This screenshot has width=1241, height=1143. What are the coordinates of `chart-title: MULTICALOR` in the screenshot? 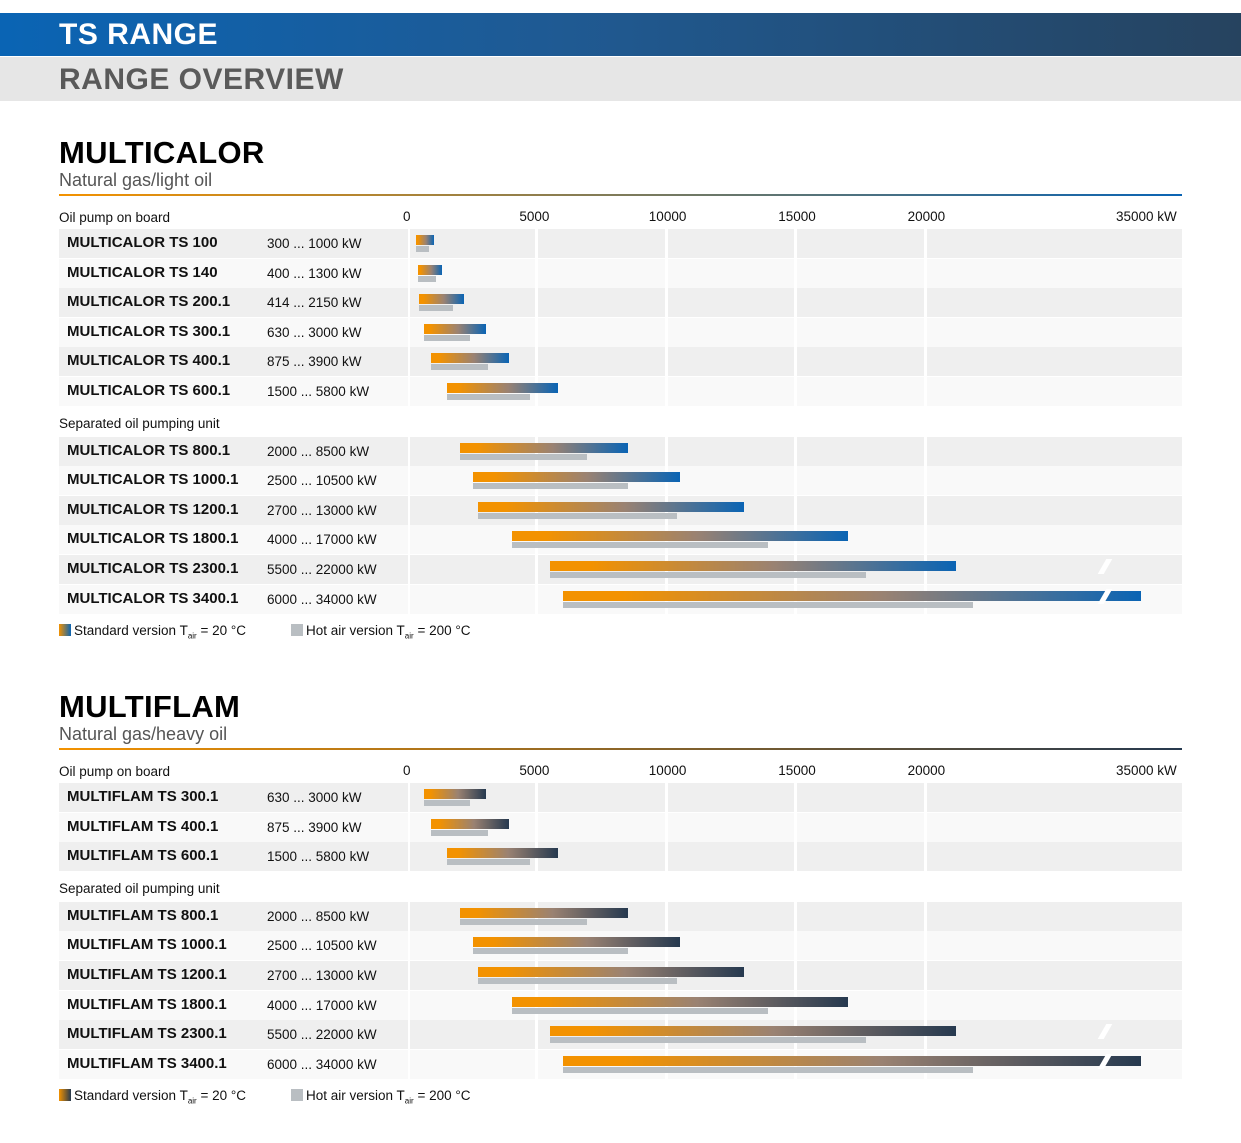 It's located at (162, 152).